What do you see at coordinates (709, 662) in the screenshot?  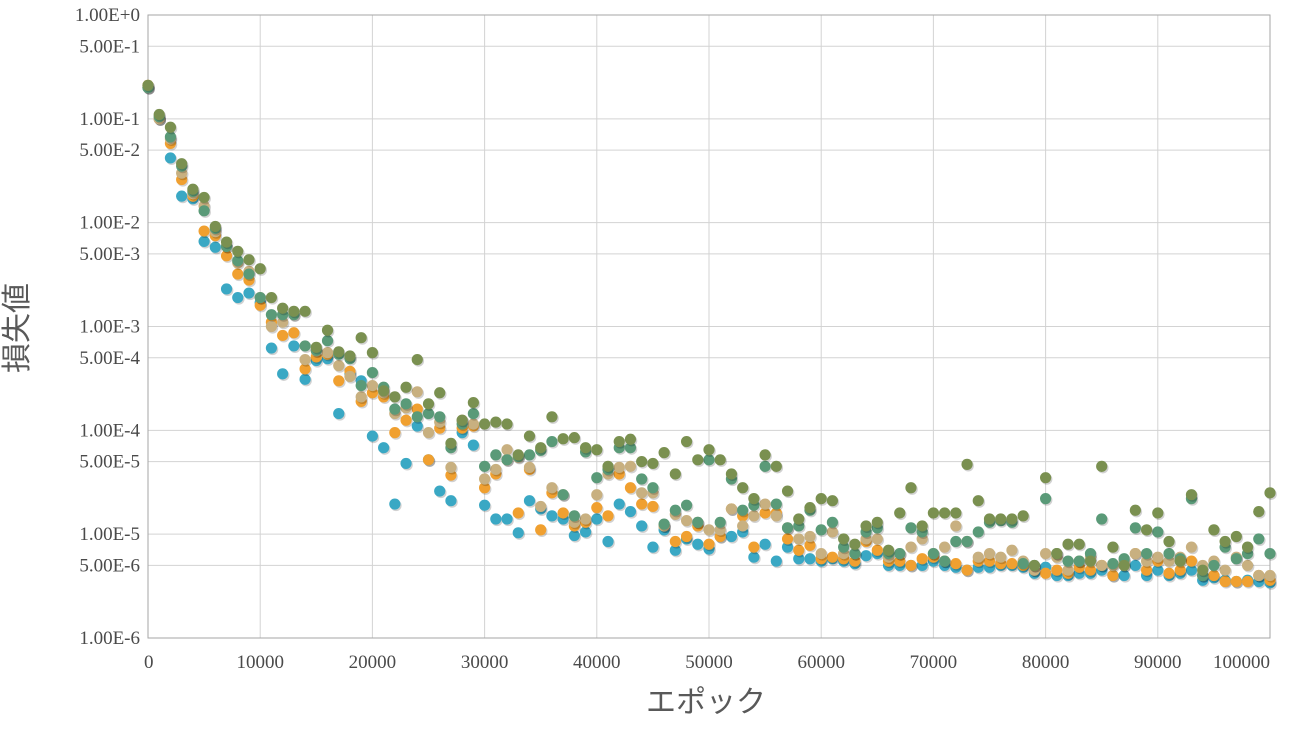 I see `x-tick-label: 50000` at bounding box center [709, 662].